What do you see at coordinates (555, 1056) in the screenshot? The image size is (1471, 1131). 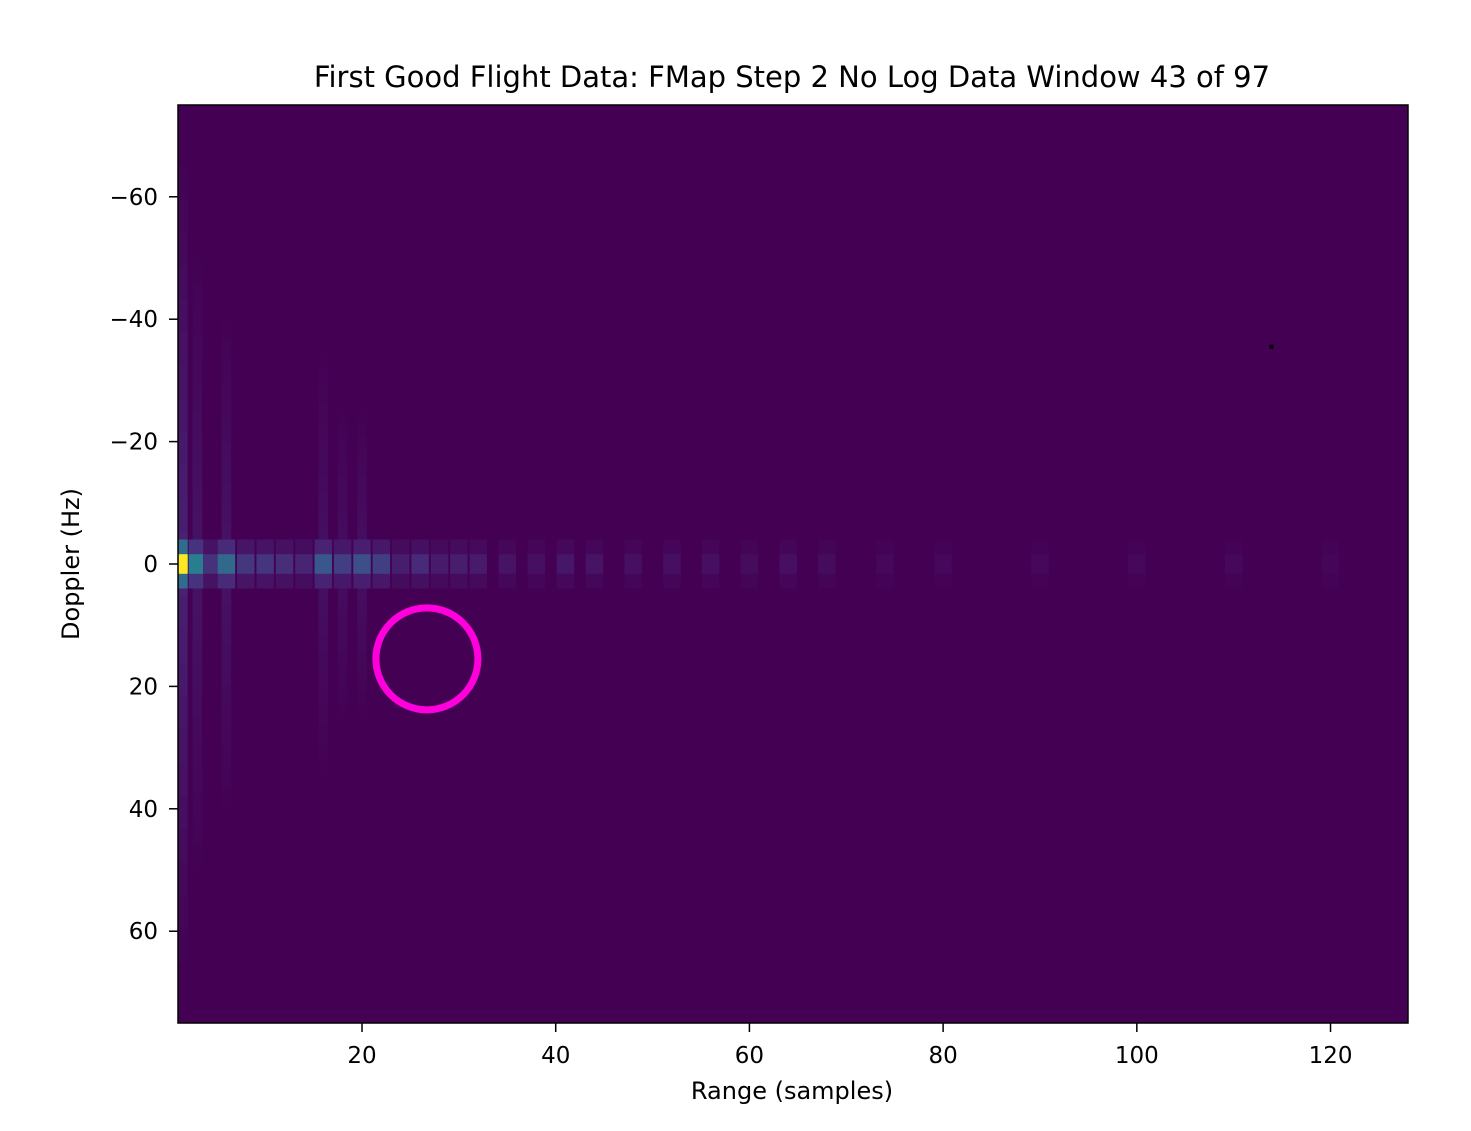 I see `x-tick-label: 40` at bounding box center [555, 1056].